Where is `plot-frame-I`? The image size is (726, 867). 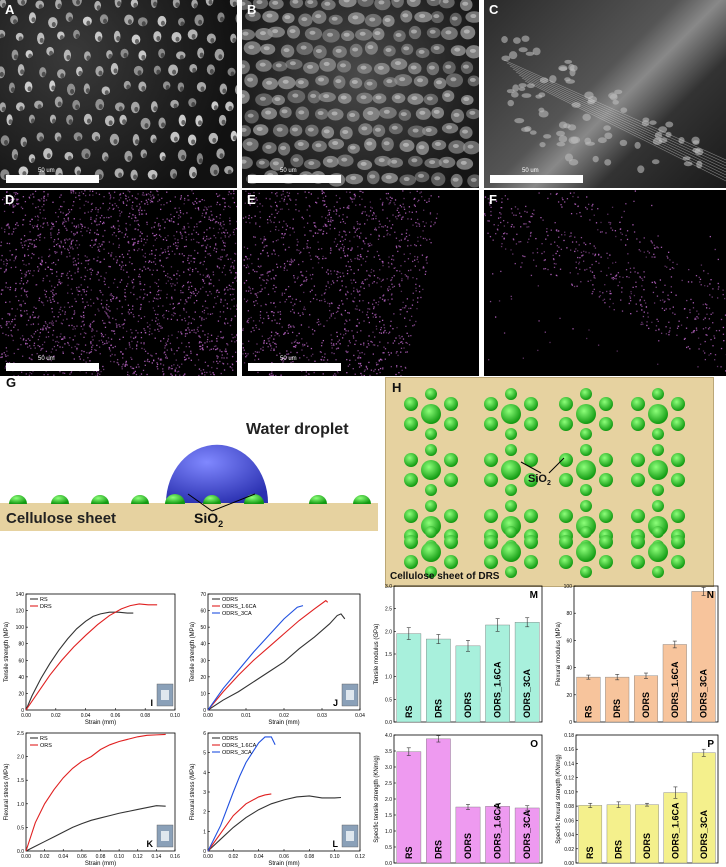
plot-frame-I is located at coordinates (100, 652).